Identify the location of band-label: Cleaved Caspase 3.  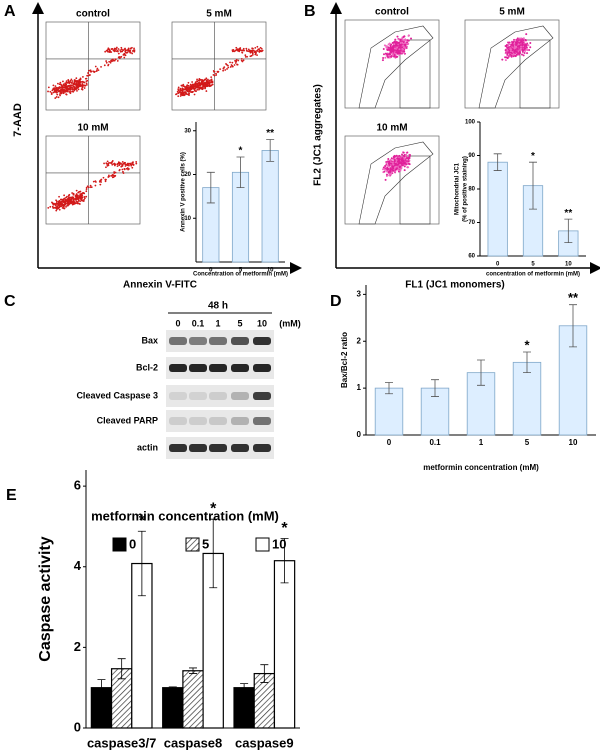
(117, 395).